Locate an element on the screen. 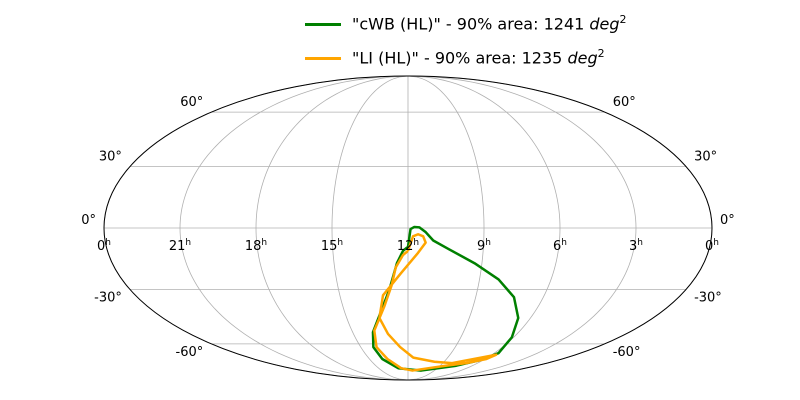  ra-tick-label: 21h is located at coordinates (180, 246).